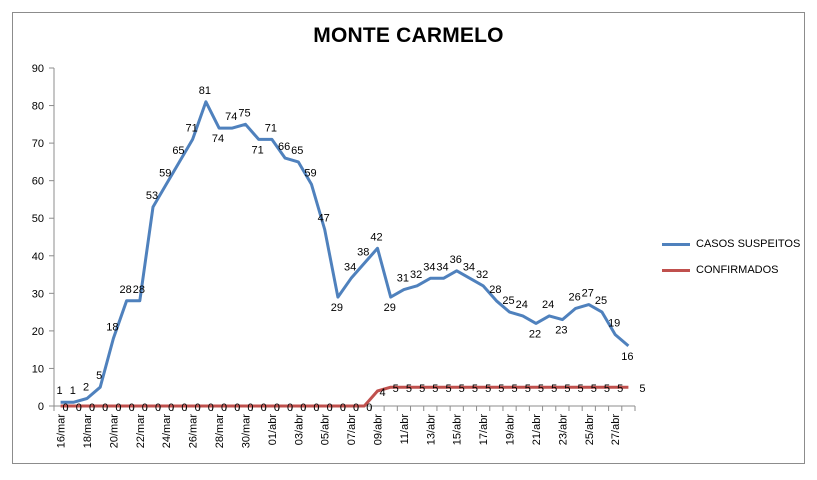 This screenshot has height=480, width=817. I want to click on y-tick-label: 10, so click(38, 369).